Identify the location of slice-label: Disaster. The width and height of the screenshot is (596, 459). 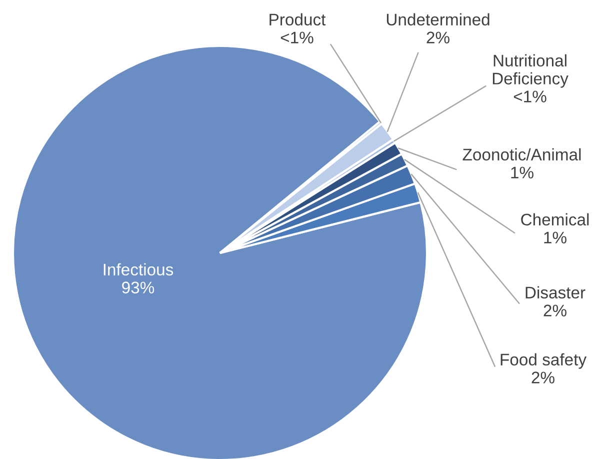
(556, 292).